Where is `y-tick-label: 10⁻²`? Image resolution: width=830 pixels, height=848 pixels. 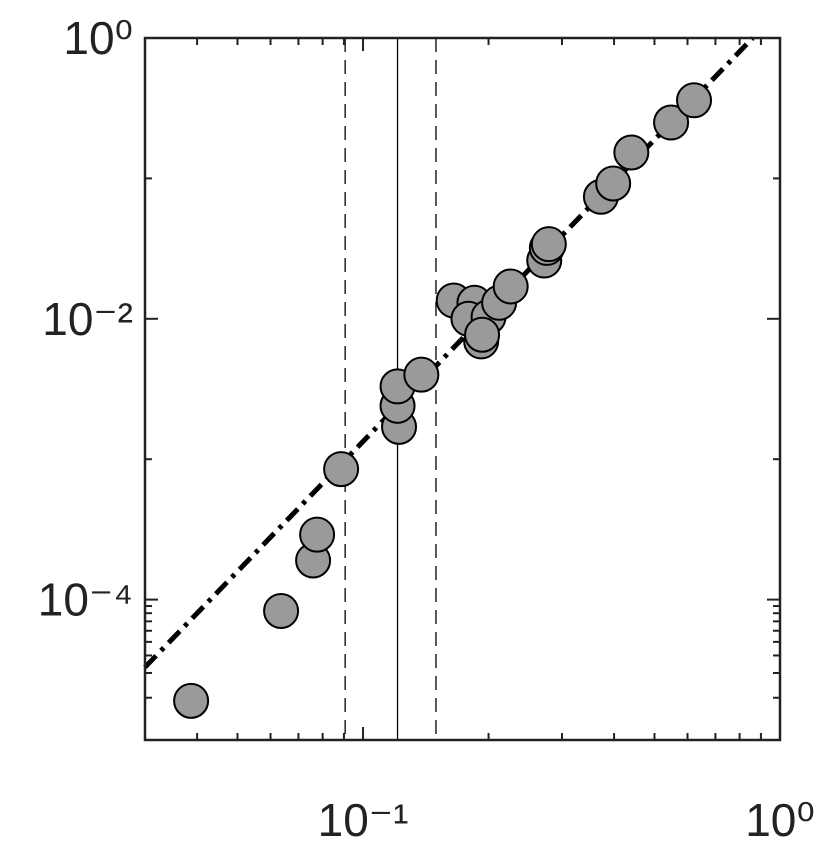 y-tick-label: 10⁻² is located at coordinates (87, 319).